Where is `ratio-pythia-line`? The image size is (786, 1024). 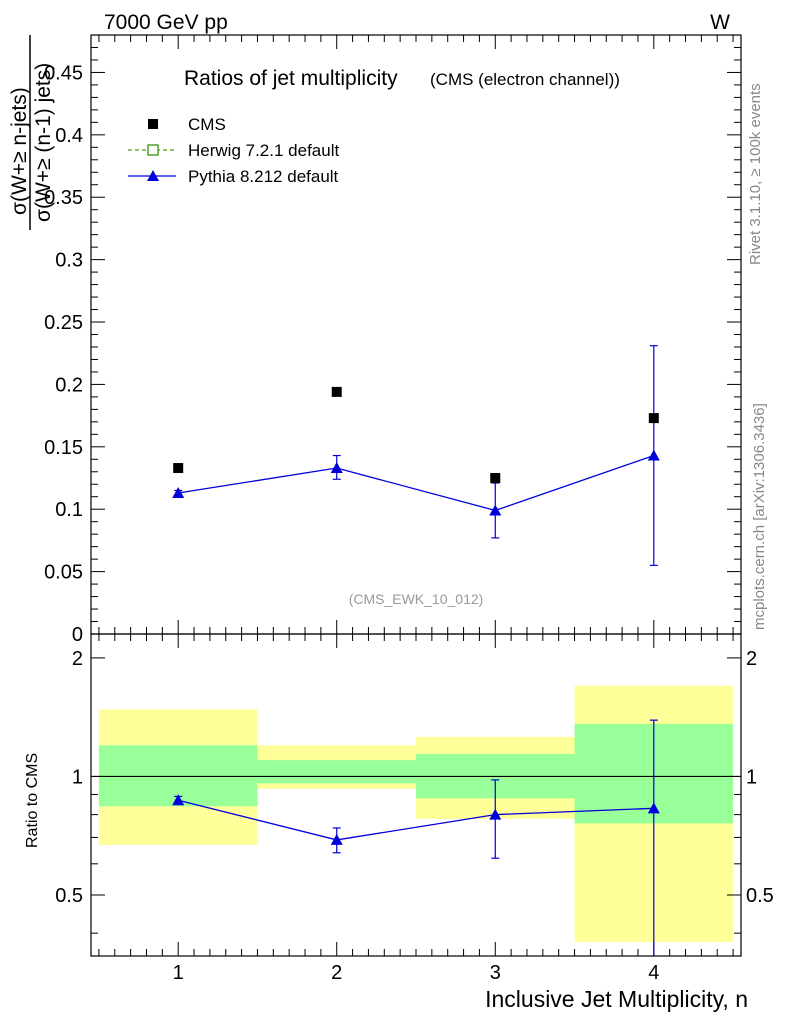 ratio-pythia-line is located at coordinates (416, 820).